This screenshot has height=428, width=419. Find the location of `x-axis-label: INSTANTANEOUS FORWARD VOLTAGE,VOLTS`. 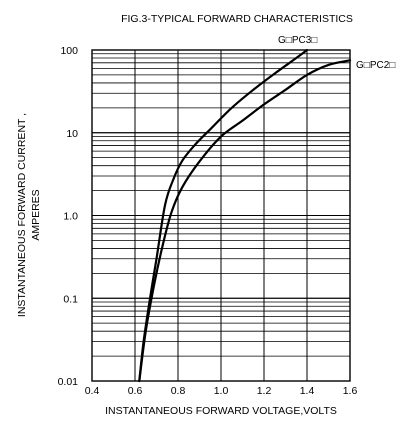

x-axis-label: INSTANTANEOUS FORWARD VOLTAGE,VOLTS is located at coordinates (221, 411).